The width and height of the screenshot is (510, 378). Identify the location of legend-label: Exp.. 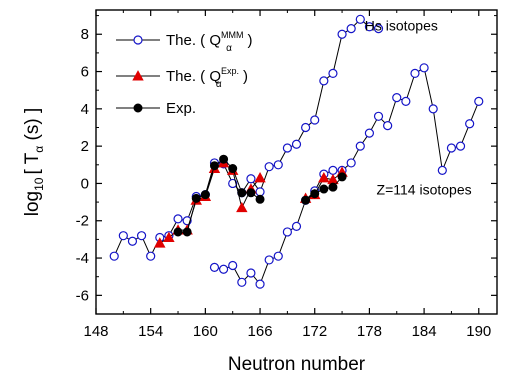
(181, 108).